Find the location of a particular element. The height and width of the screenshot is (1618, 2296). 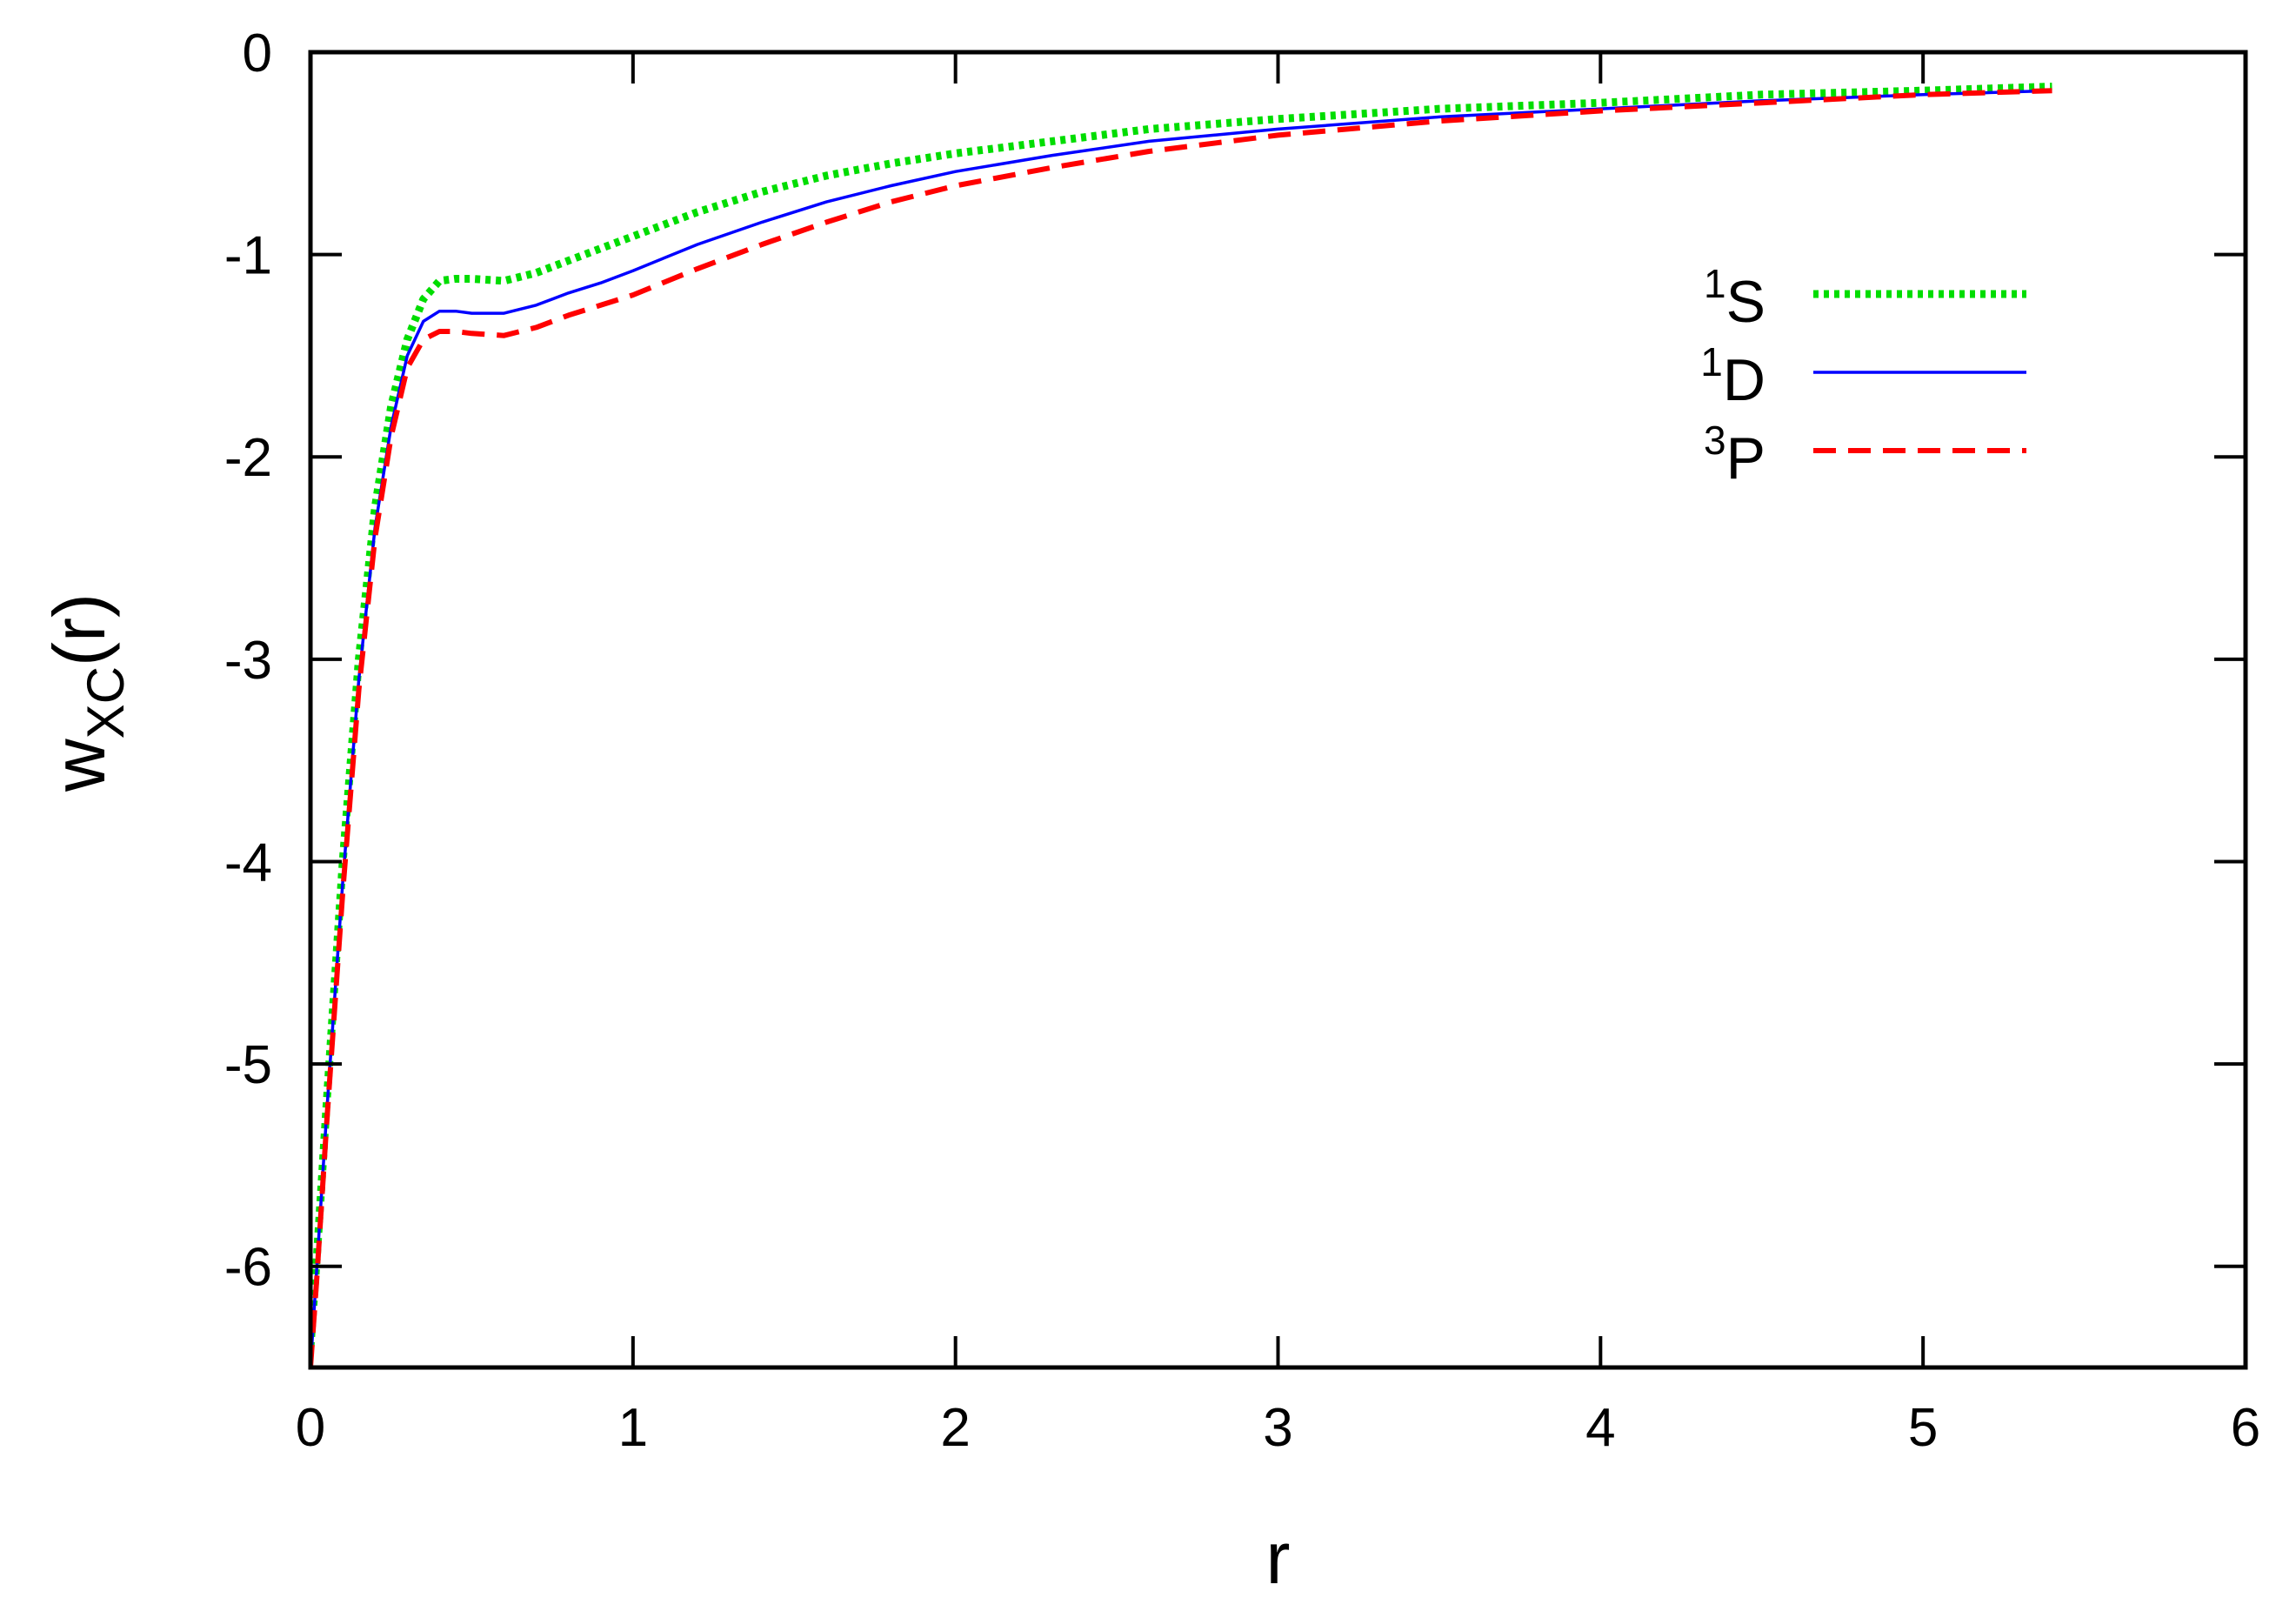

x-tick-label: 0 is located at coordinates (311, 1428).